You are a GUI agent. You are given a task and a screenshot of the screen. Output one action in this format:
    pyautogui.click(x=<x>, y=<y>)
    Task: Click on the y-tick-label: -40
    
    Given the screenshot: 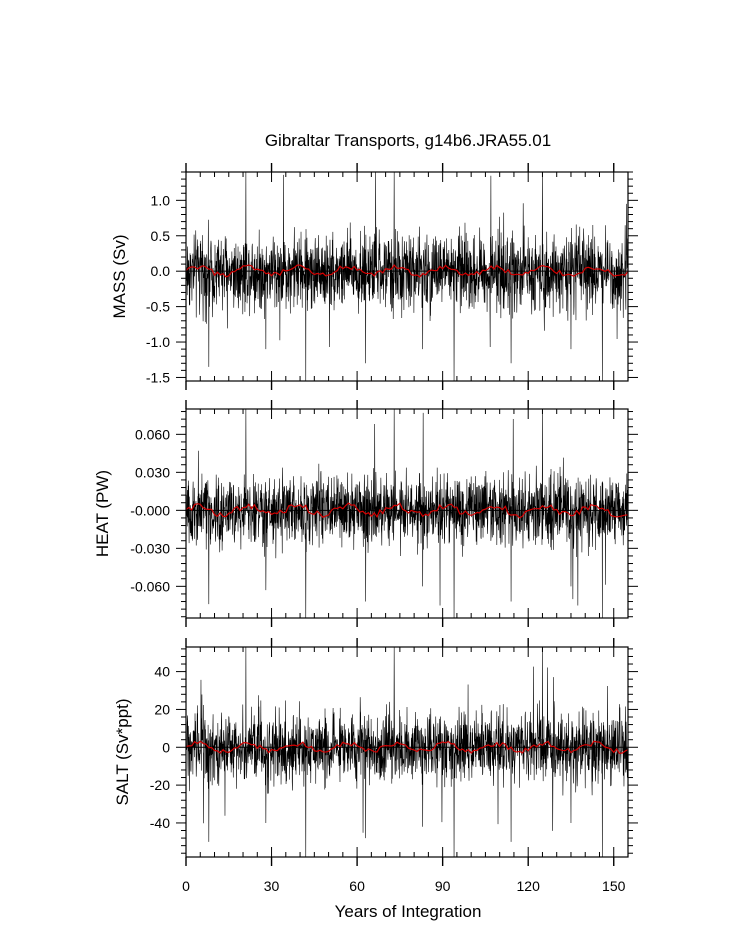 What is the action you would take?
    pyautogui.click(x=160, y=823)
    